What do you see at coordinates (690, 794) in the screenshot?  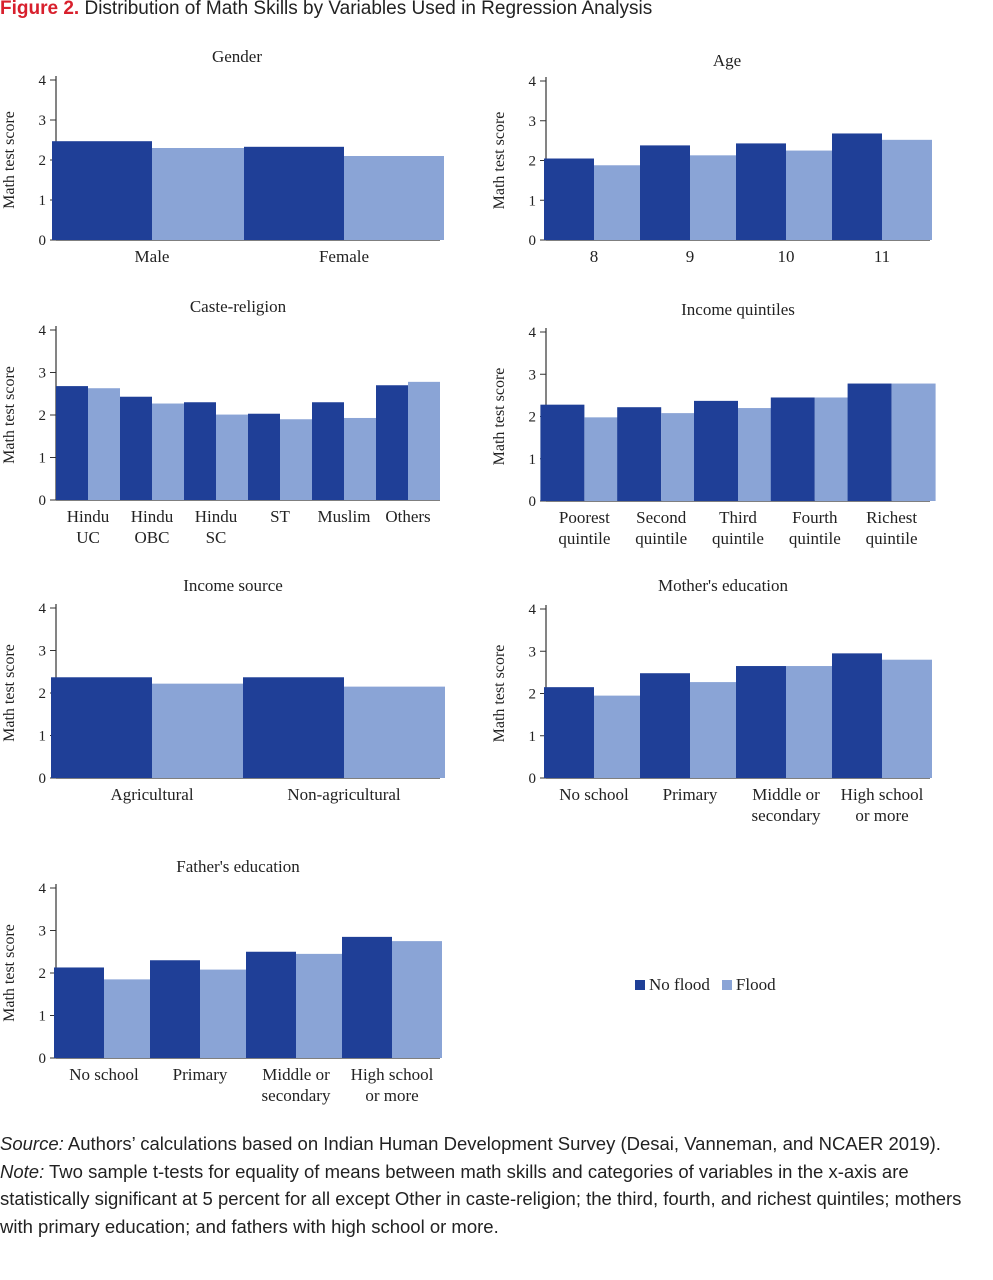 I see `x-tick-label-primary: Primary` at bounding box center [690, 794].